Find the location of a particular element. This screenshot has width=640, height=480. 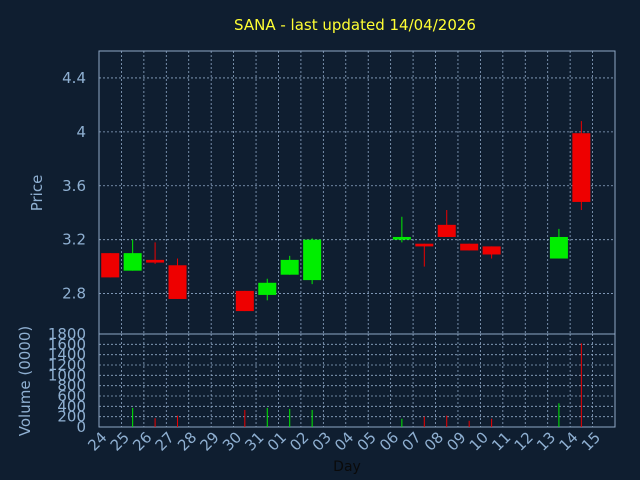

day-tick-label: 15 is located at coordinates (591, 441).